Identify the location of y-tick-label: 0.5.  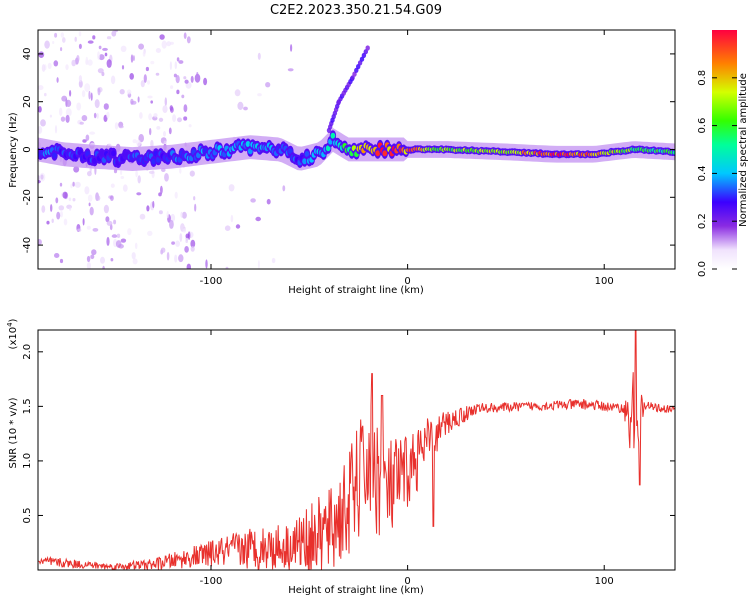
(27, 516).